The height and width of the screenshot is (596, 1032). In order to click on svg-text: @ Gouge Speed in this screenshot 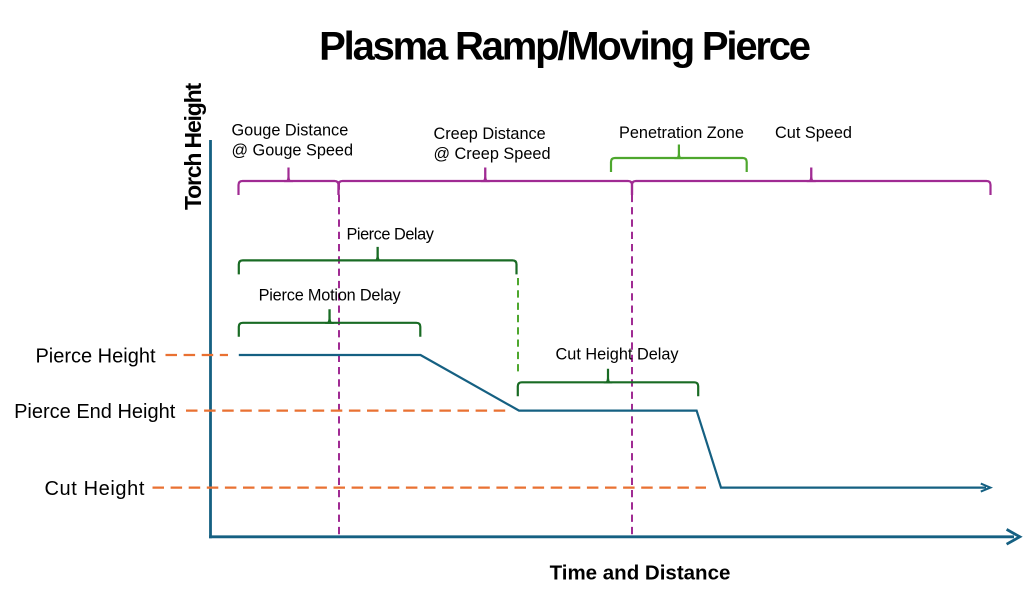, I will do `click(293, 150)`.